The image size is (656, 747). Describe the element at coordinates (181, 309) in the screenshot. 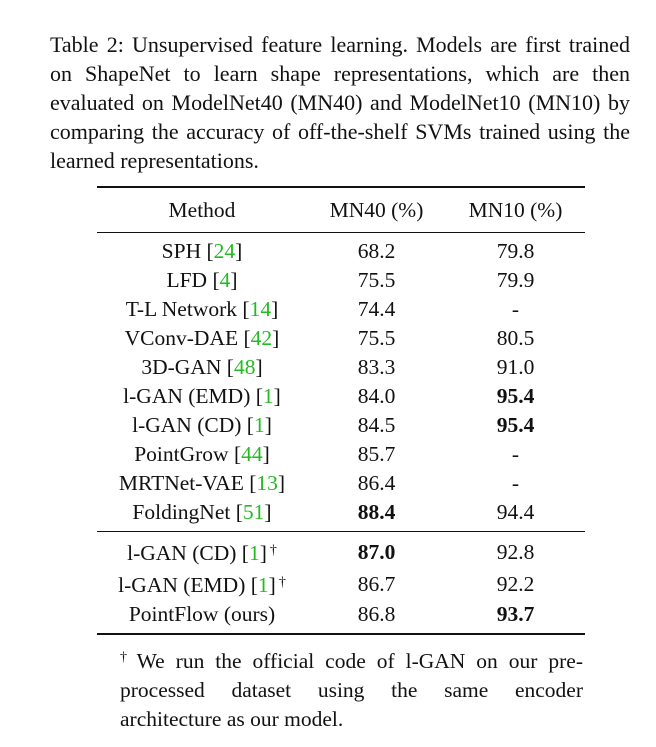

I see `method-name: T-L Network` at that location.